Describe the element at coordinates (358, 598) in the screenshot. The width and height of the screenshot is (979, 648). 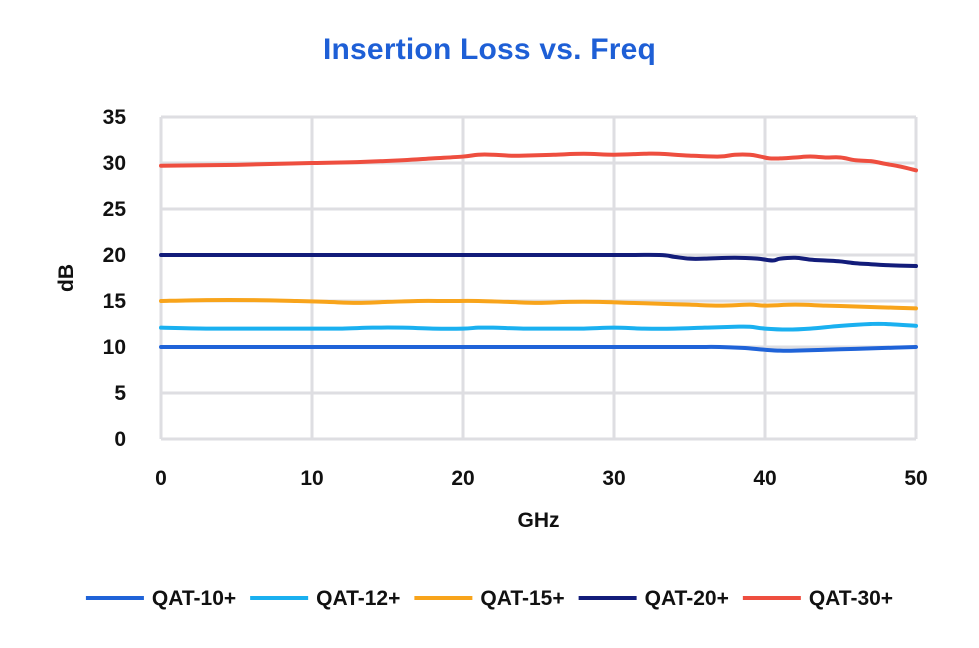
I see `legend-label: QAT-12+` at that location.